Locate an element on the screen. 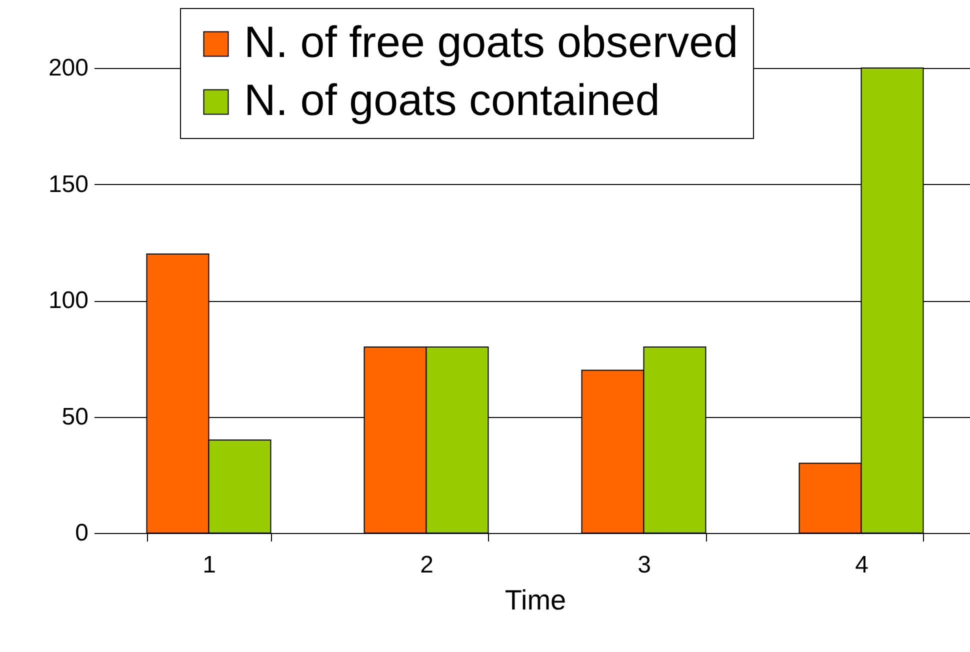 Image resolution: width=970 pixels, height=652 pixels. x-tick-label: 2 is located at coordinates (427, 565).